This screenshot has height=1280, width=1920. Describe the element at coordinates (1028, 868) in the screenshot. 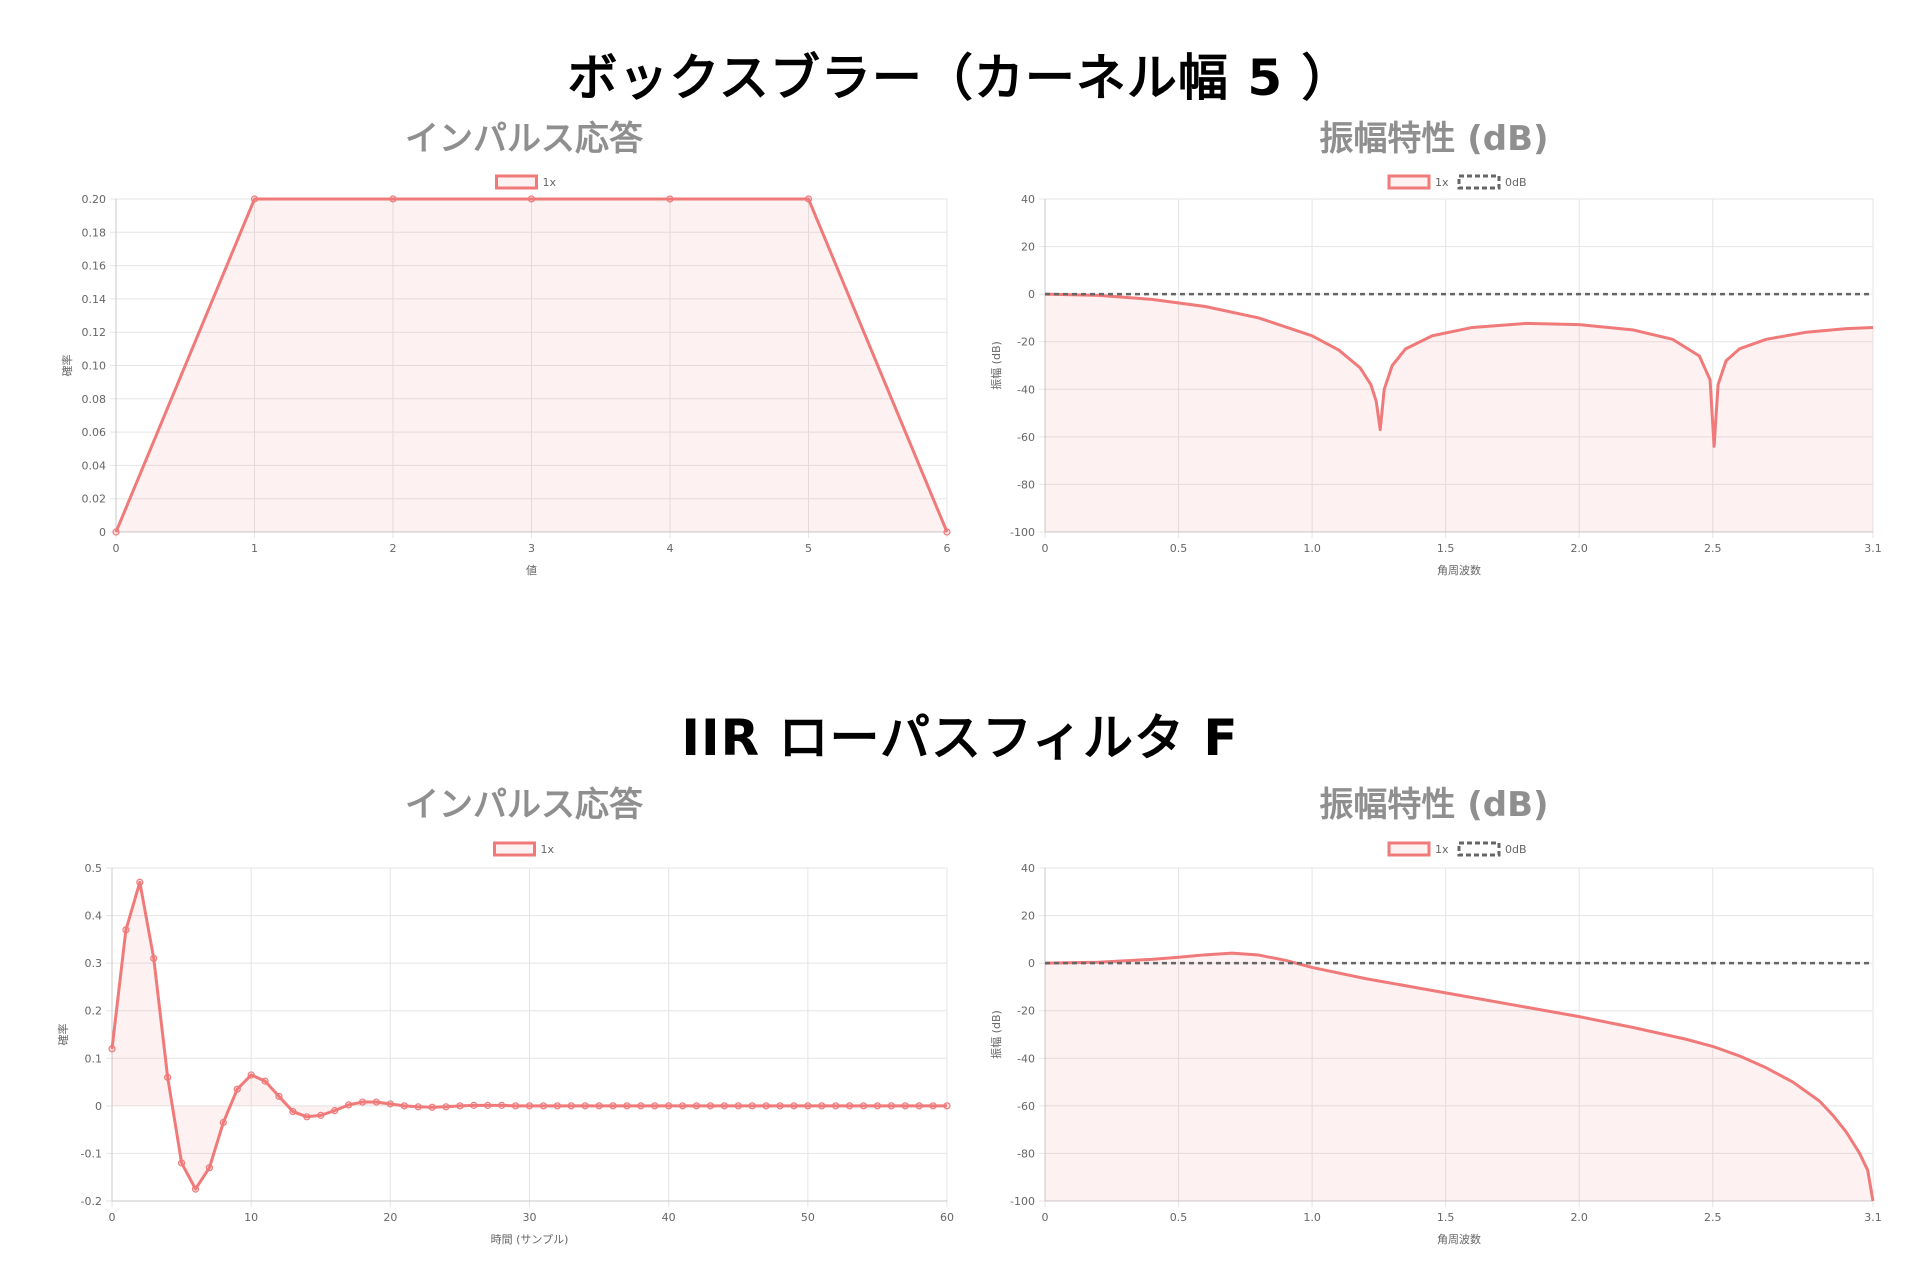

I see `y-tick-label: 40` at that location.